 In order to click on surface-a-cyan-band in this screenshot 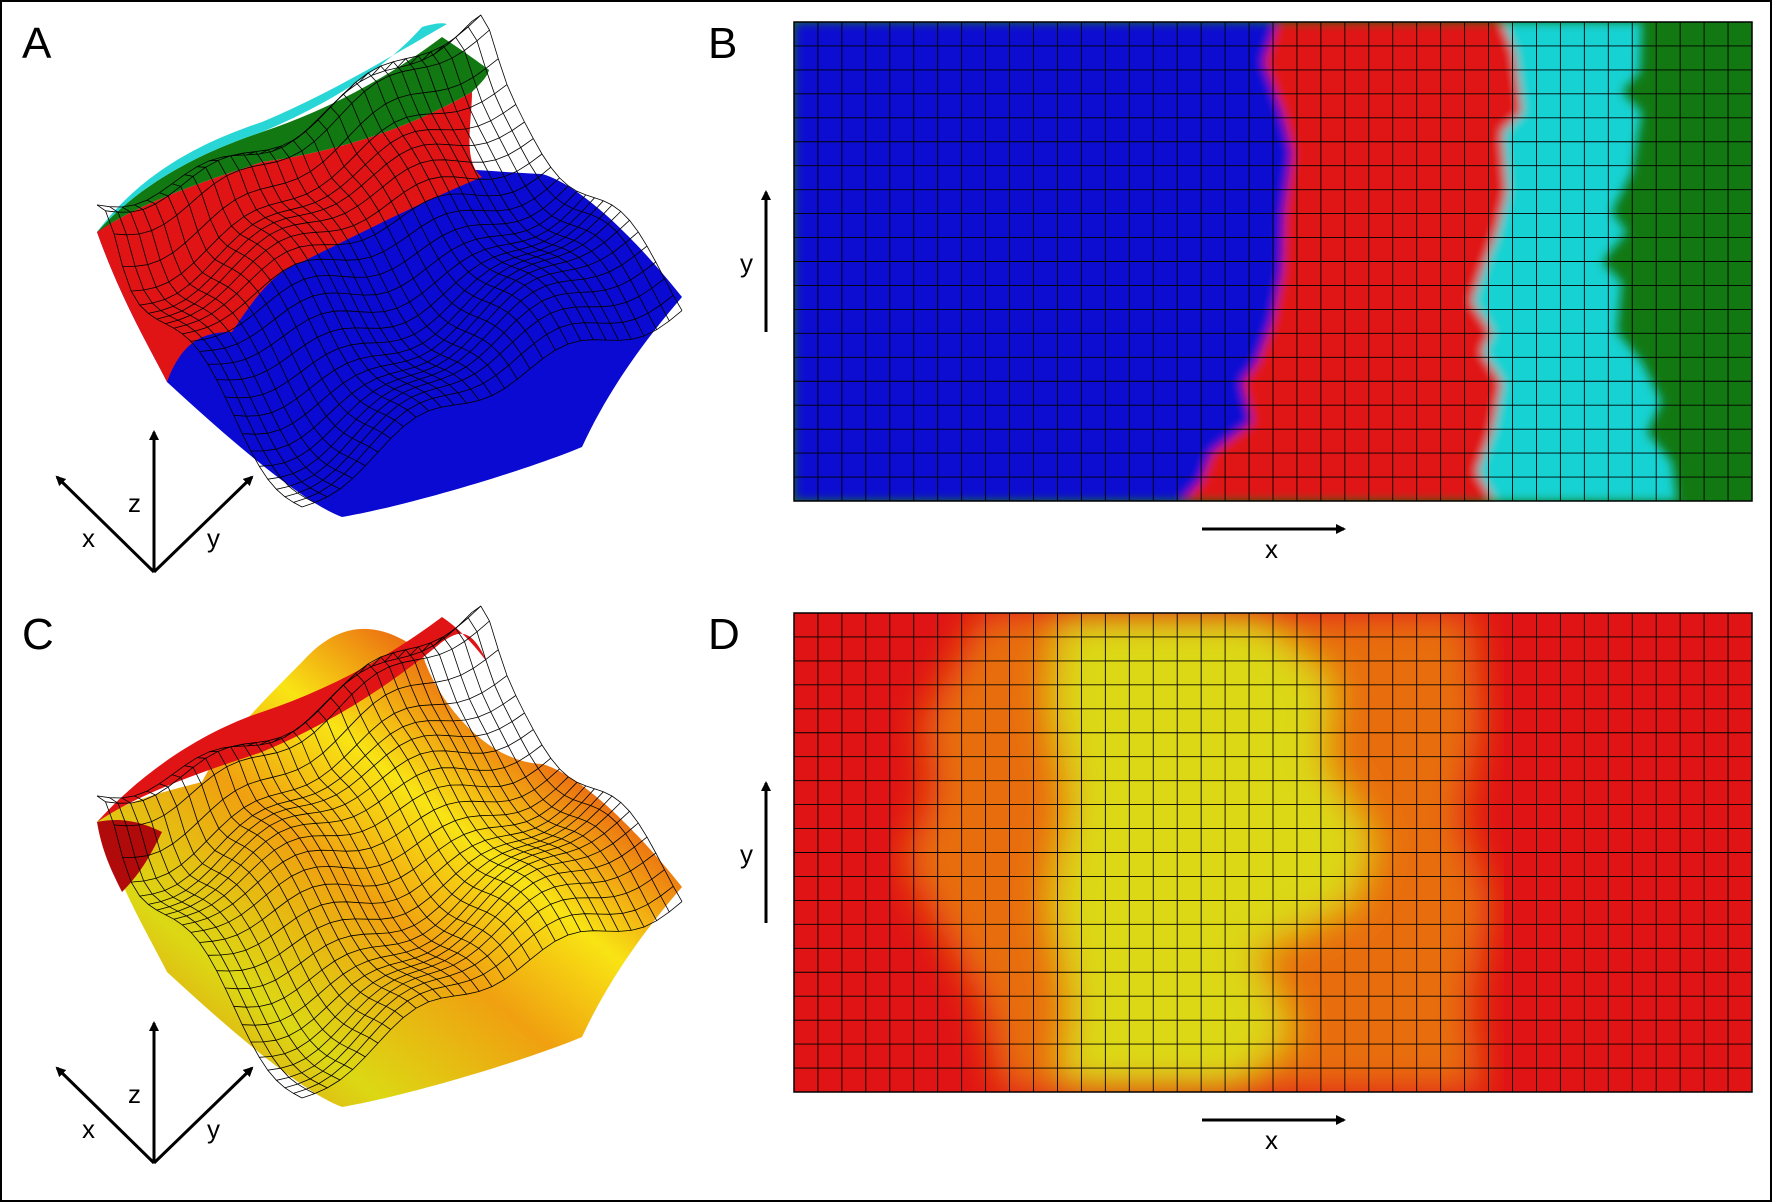, I will do `click(272, 127)`.